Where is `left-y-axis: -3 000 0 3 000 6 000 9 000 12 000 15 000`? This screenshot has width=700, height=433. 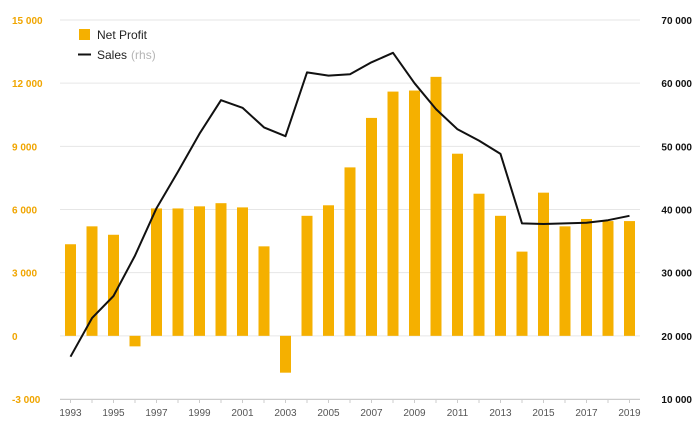
left-y-axis: -3 000 0 3 000 6 000 9 000 12 000 15 000 is located at coordinates (27, 211).